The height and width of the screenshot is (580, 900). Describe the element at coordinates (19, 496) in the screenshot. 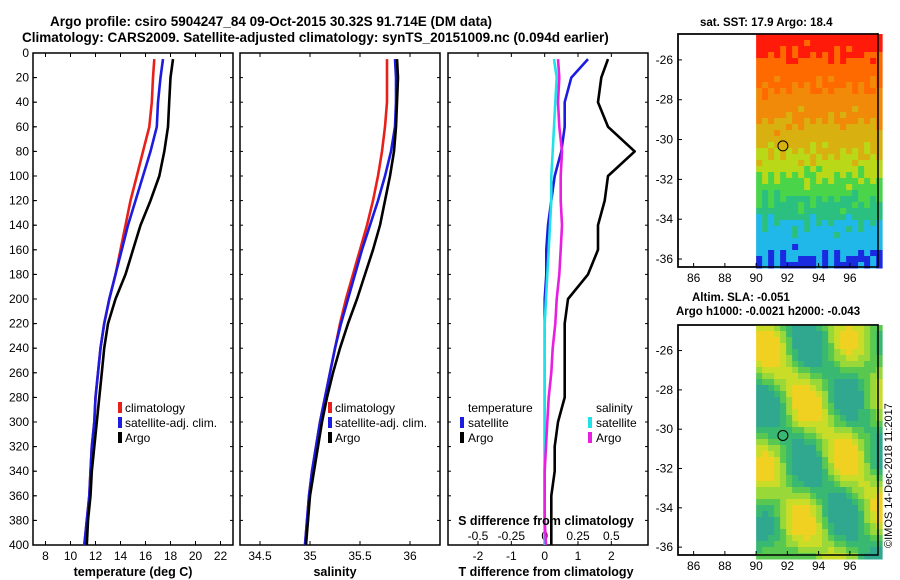

I see `depth-tick-label: 360` at that location.